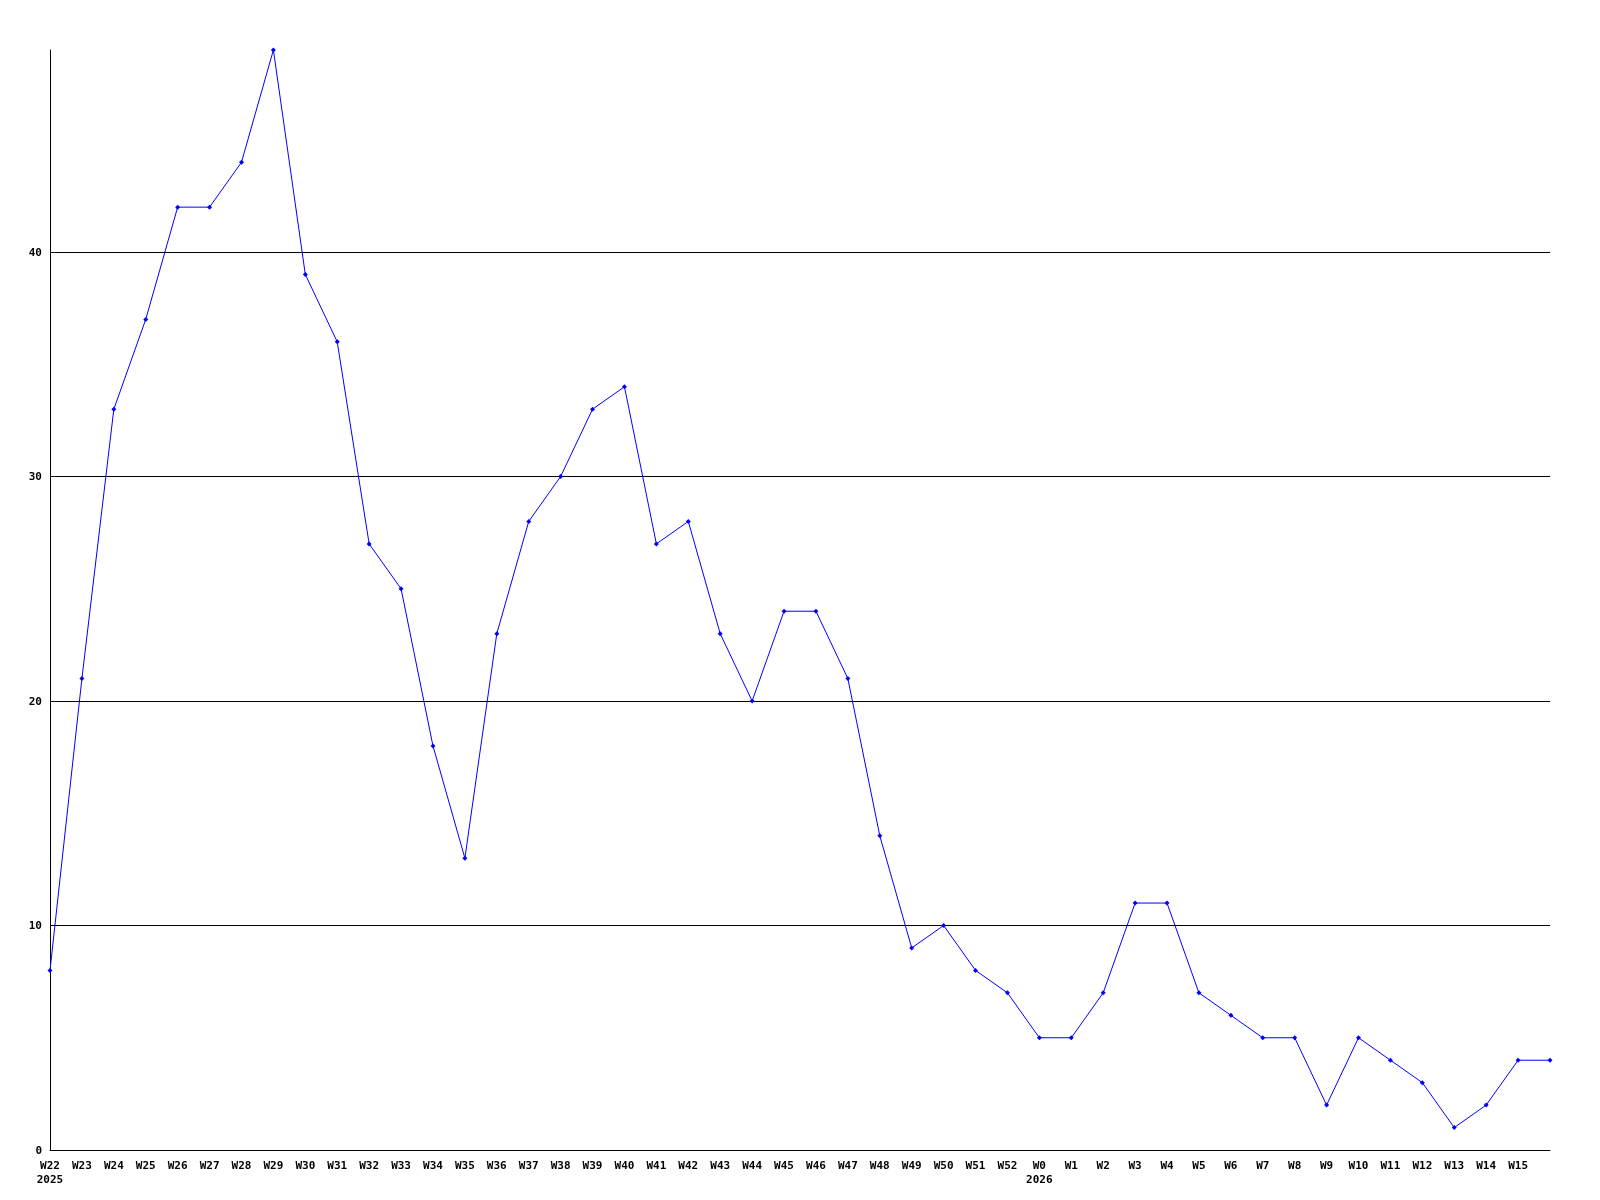  I want to click on x-tick-label: W2, so click(1103, 1165).